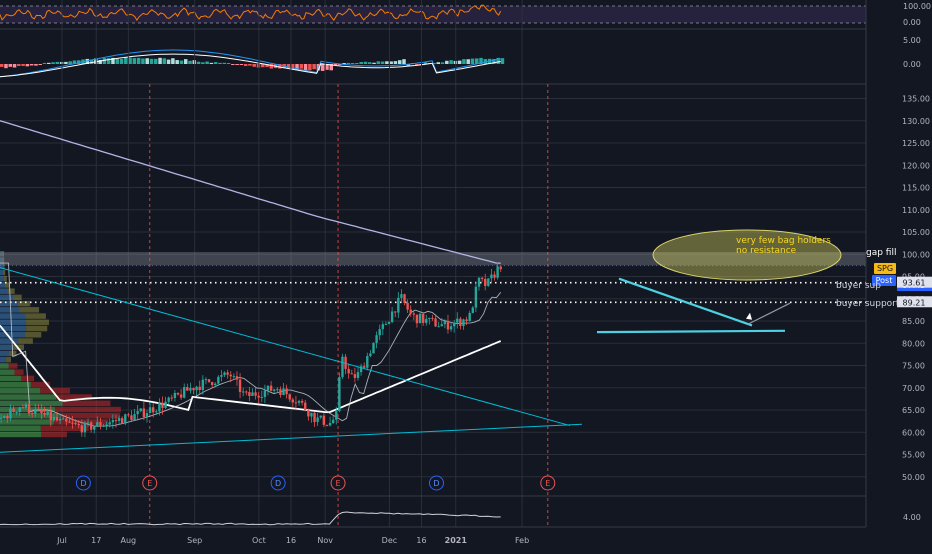  What do you see at coordinates (916, 254) in the screenshot?
I see `price-tick-label: 100.00` at bounding box center [916, 254].